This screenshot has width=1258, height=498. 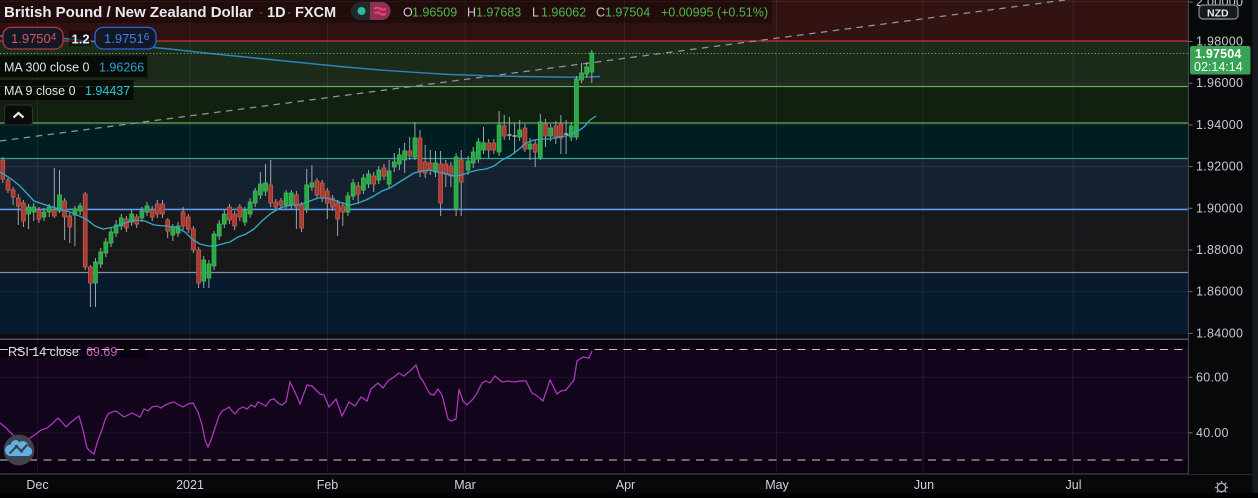 What do you see at coordinates (924, 485) in the screenshot?
I see `svg-text: Jun` at bounding box center [924, 485].